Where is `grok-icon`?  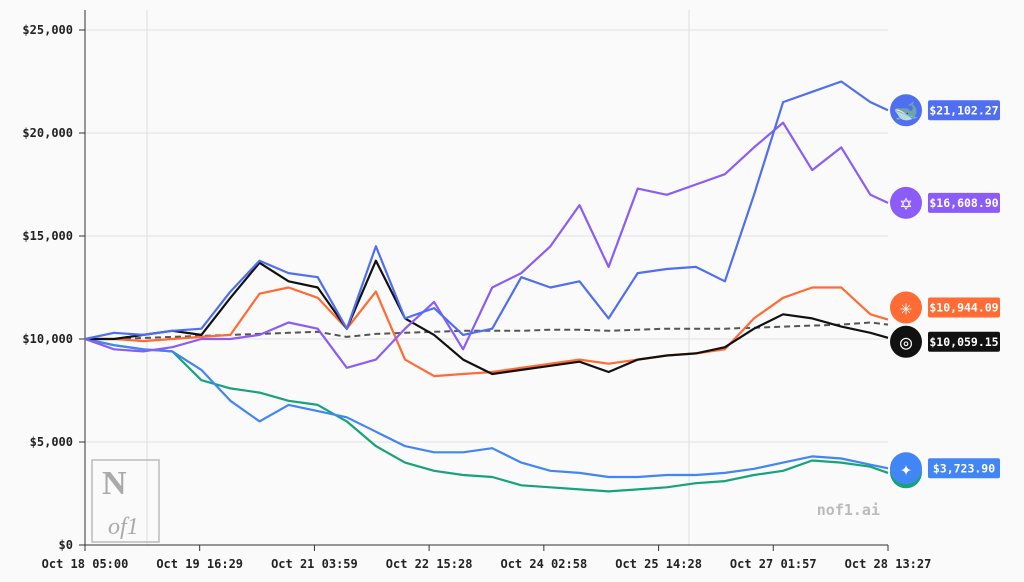
grok-icon is located at coordinates (906, 341).